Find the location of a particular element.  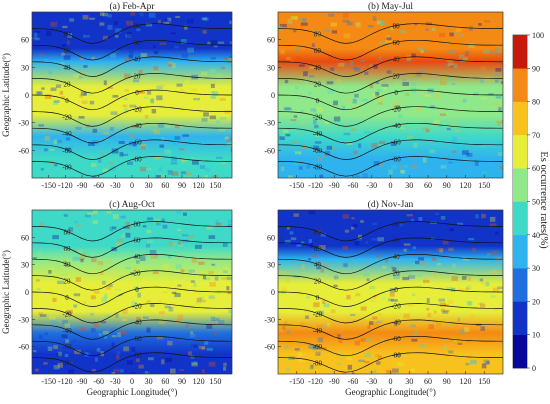

colorbar-tick-label: 80 is located at coordinates (536, 102).